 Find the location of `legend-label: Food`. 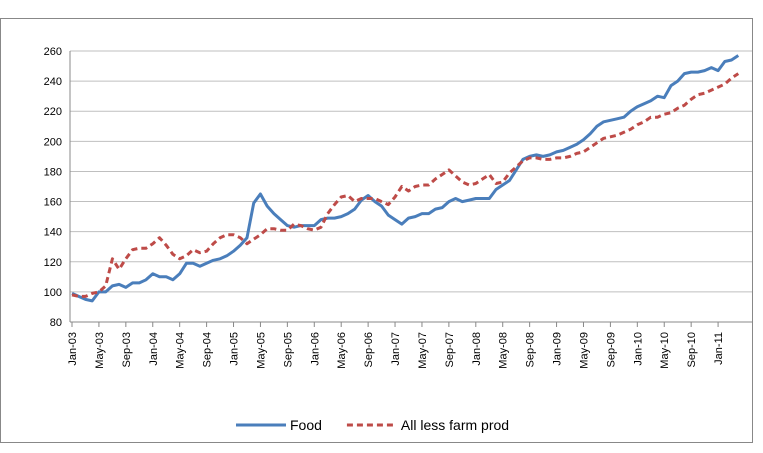

legend-label: Food is located at coordinates (306, 425).